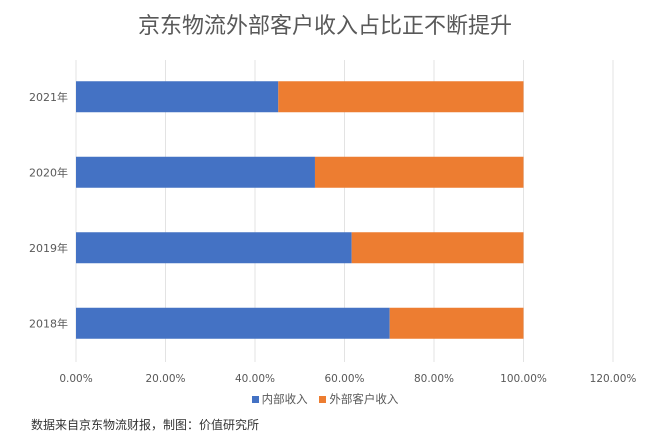  What do you see at coordinates (364, 399) in the screenshot?
I see `legend-label: 外部客户收入` at bounding box center [364, 399].